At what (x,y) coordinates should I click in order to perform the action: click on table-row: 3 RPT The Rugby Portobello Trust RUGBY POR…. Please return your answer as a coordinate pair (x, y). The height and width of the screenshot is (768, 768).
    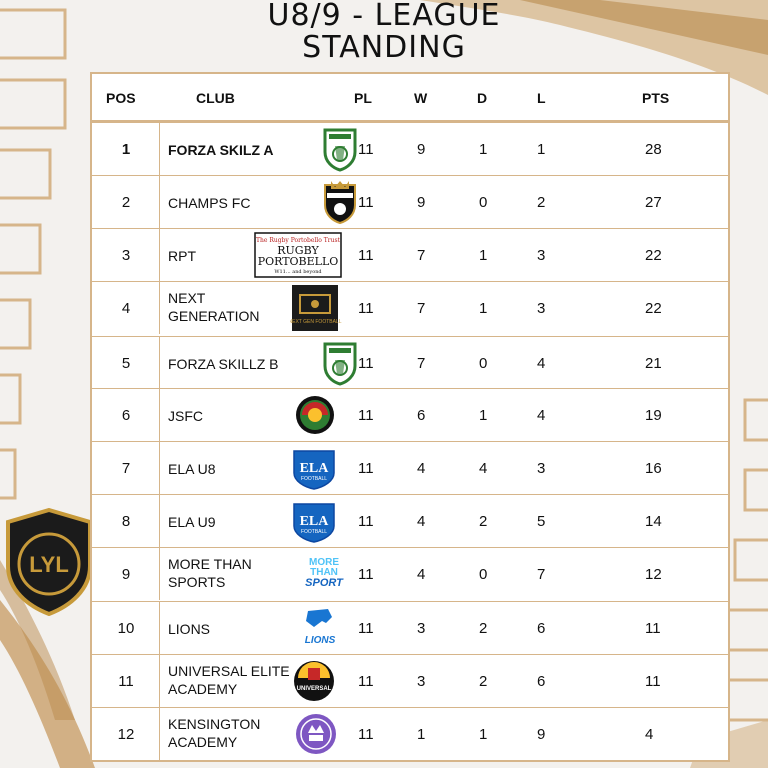
    Looking at the image, I should click on (410, 254).